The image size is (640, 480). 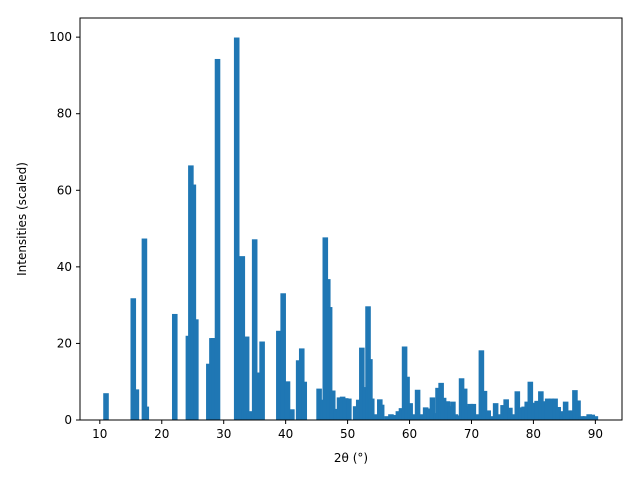 What do you see at coordinates (347, 434) in the screenshot?
I see `x-tick-label: 50` at bounding box center [347, 434].